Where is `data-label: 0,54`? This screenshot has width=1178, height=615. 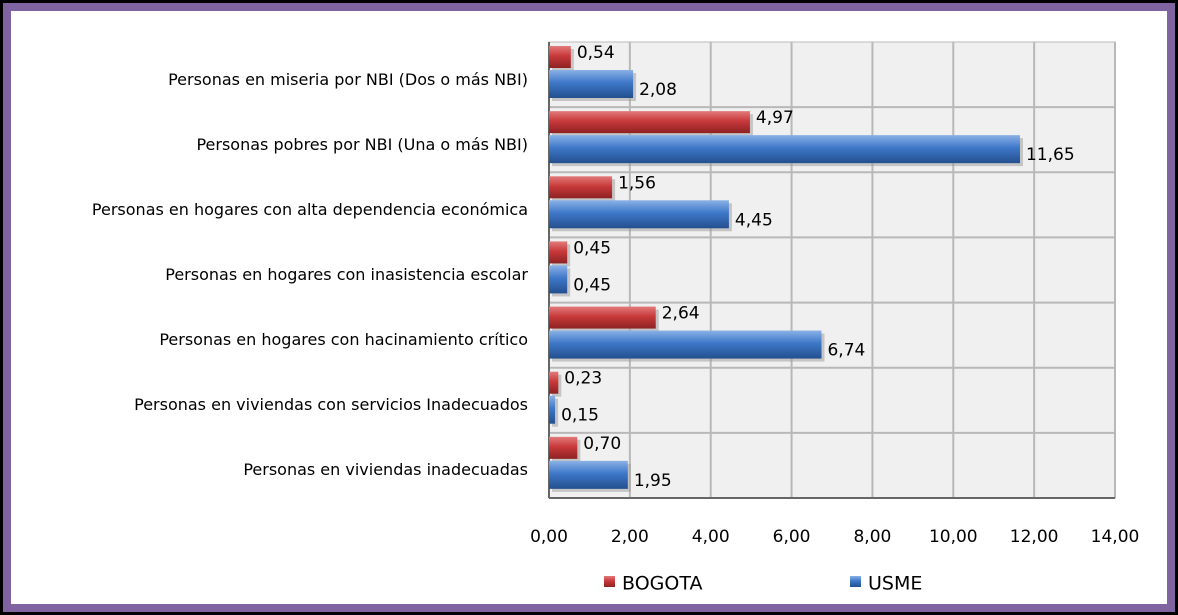 data-label: 0,54 is located at coordinates (596, 53).